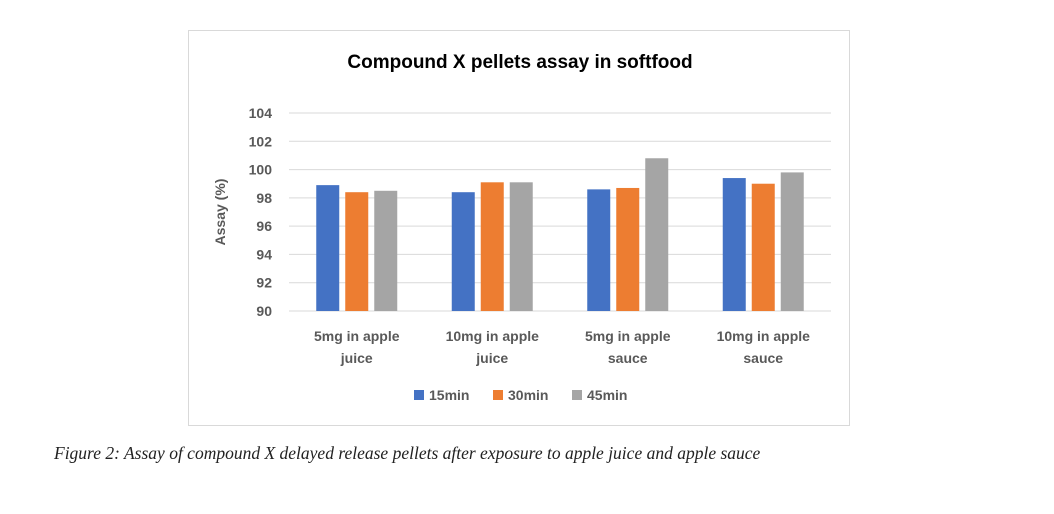  I want to click on legend-label-15min: 15min, so click(449, 395).